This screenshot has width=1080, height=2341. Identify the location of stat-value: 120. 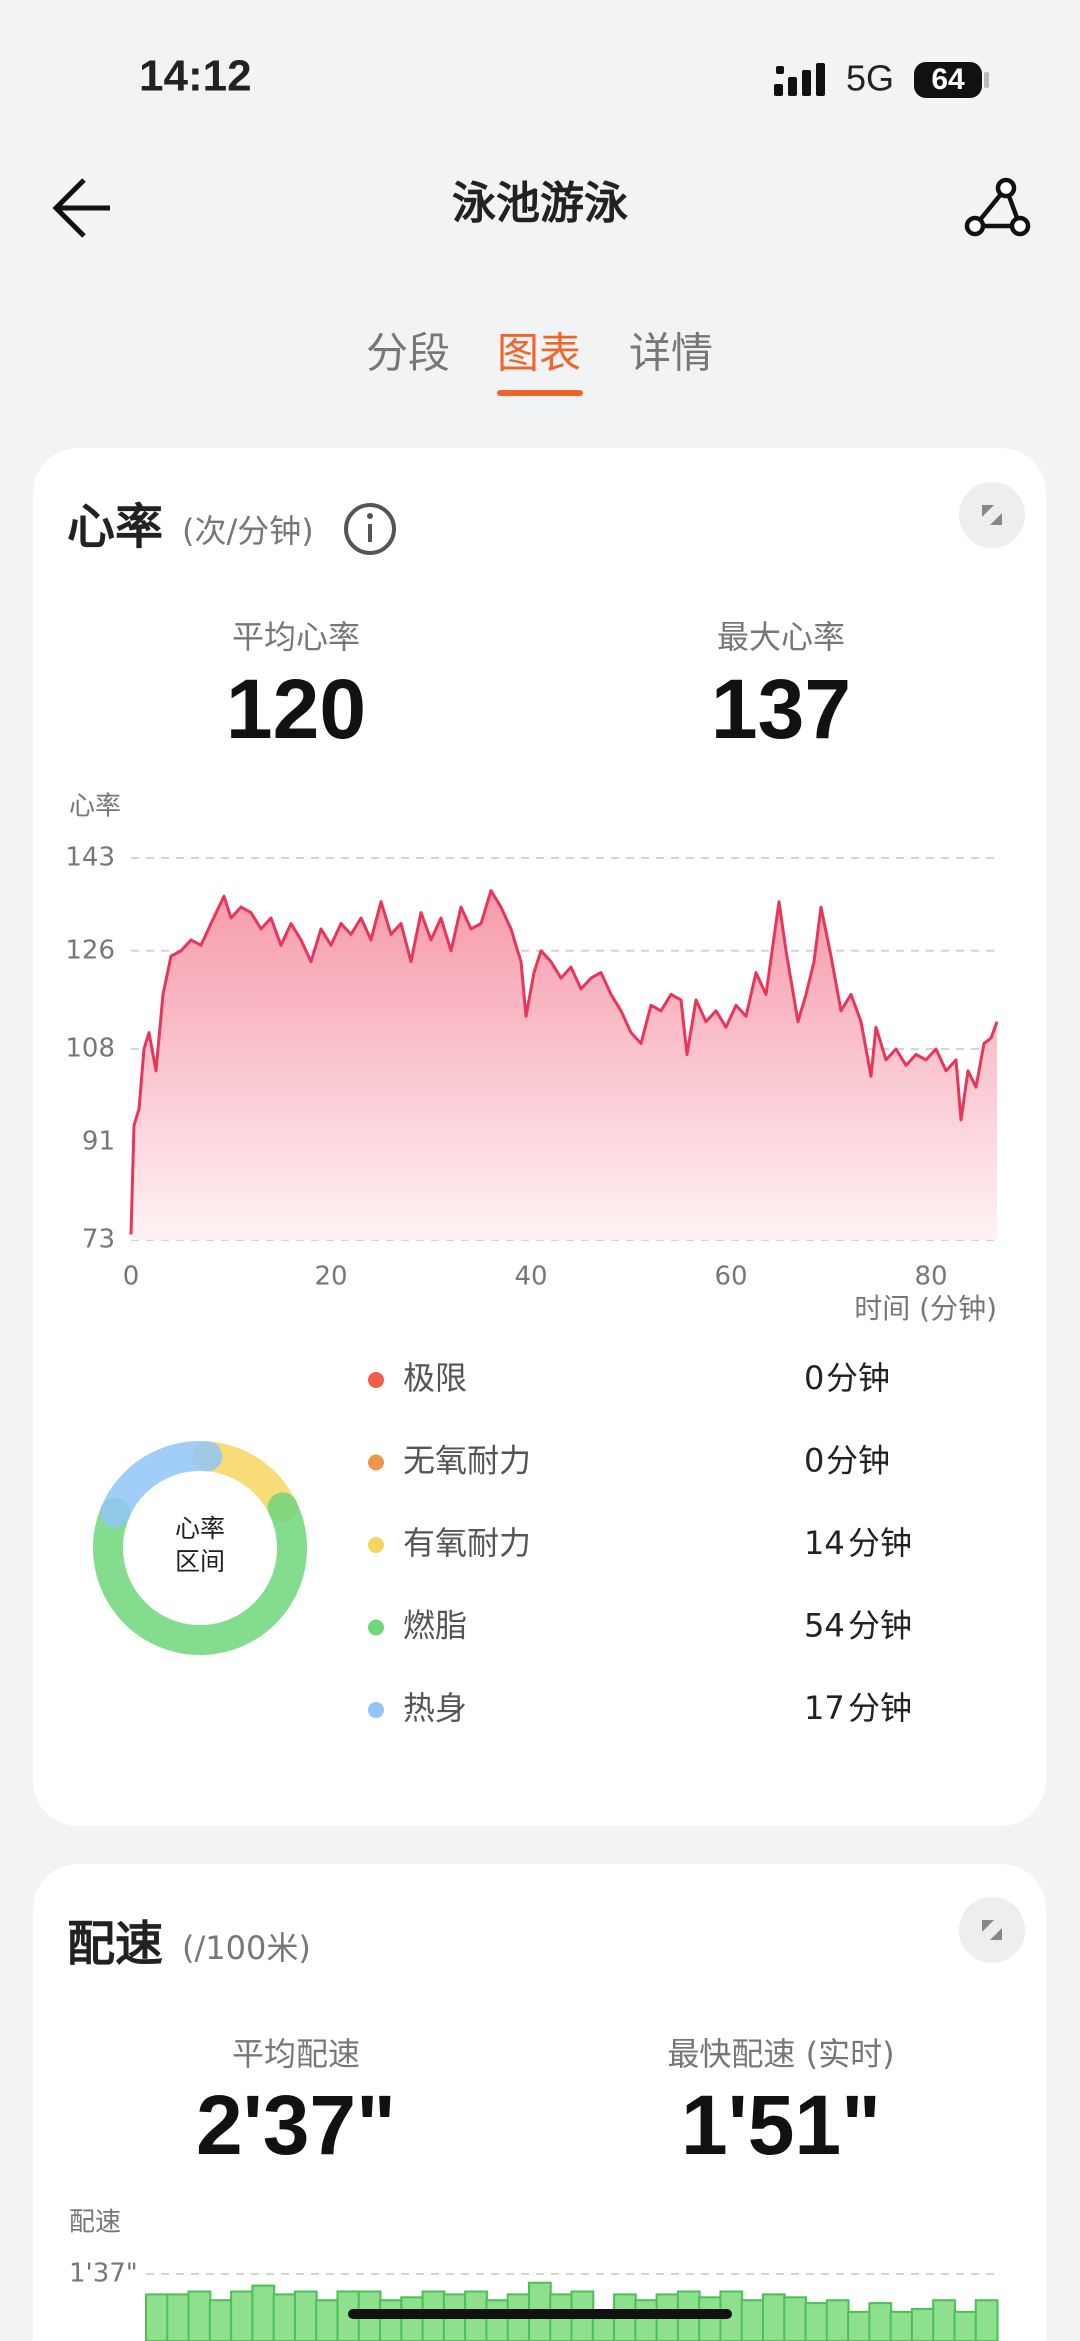
(296, 709).